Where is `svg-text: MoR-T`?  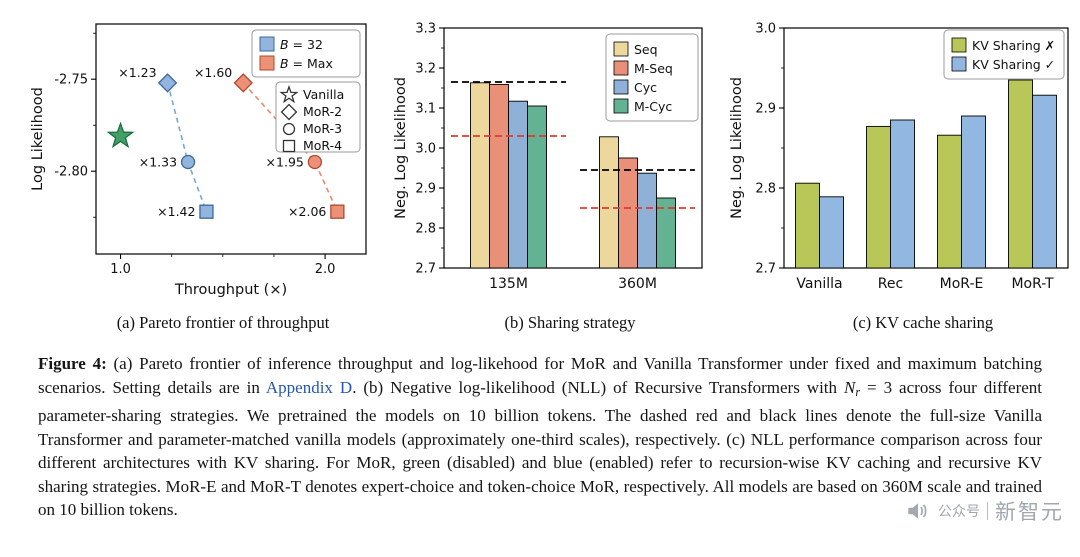 svg-text: MoR-T is located at coordinates (1032, 284).